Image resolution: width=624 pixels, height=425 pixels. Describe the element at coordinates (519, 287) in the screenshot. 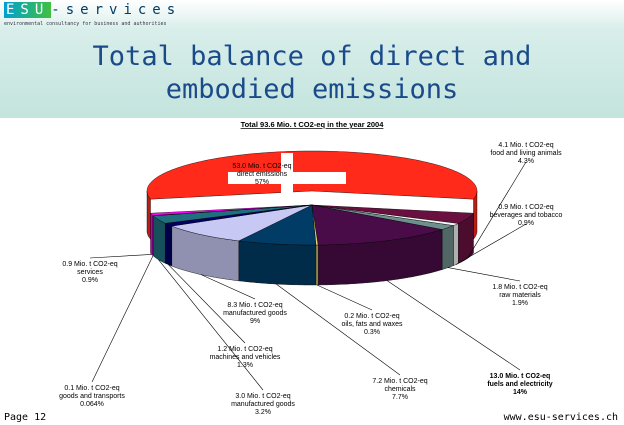

I see `value-label: 1.8 Mio. t CO2-eq` at that location.